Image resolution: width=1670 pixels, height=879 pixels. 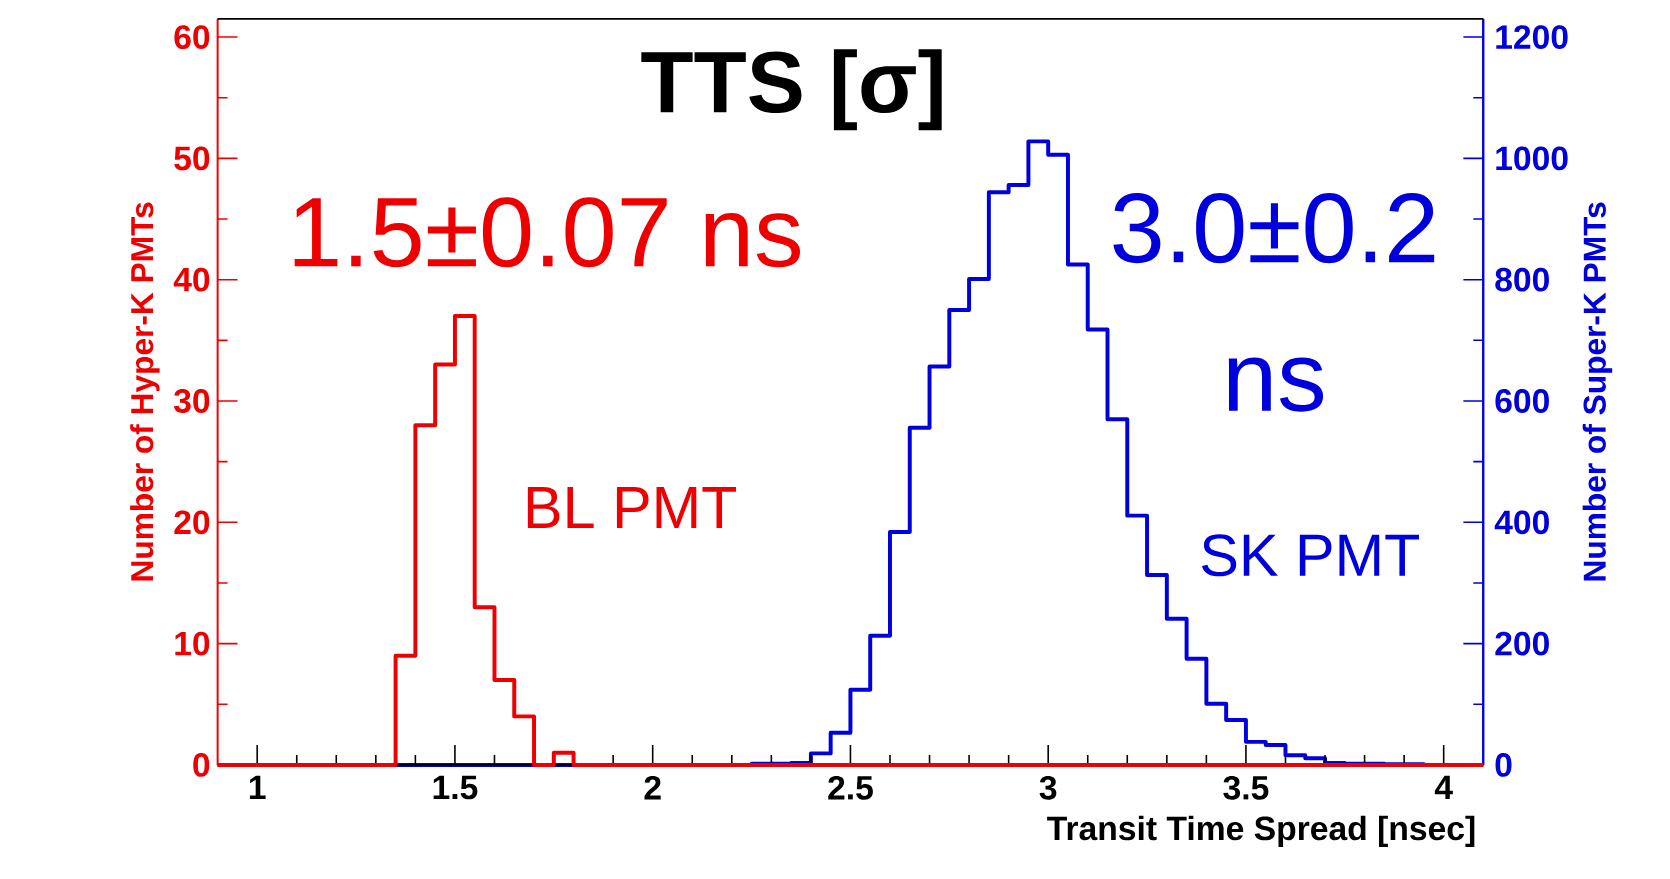 What do you see at coordinates (1521, 522) in the screenshot?
I see `y2-tick-label: 400` at bounding box center [1521, 522].